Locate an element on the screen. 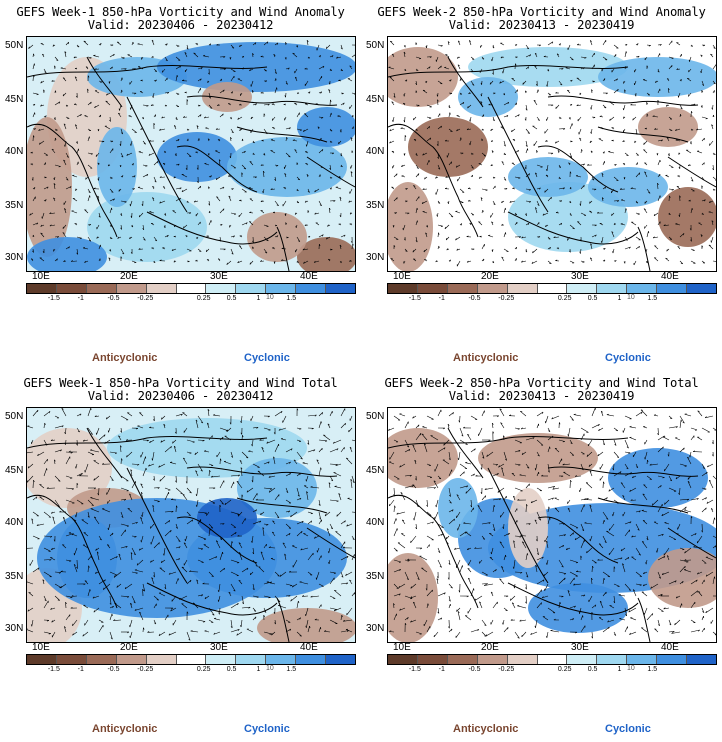 This screenshot has height=742, width=722. colorbar-tick-label: 1.5 is located at coordinates (291, 298).